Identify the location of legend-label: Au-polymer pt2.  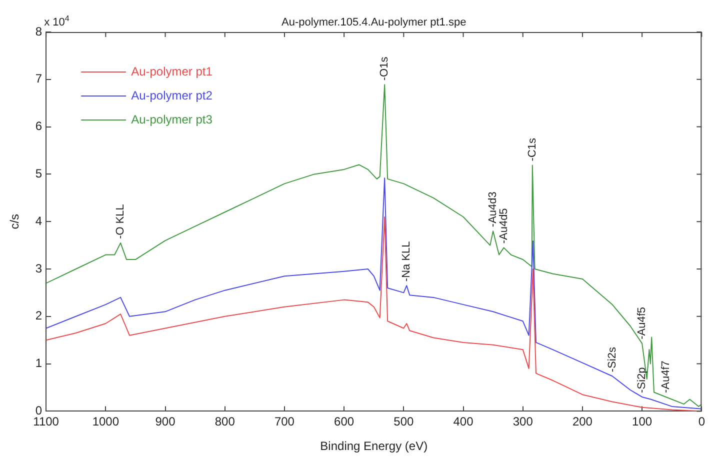
(172, 95).